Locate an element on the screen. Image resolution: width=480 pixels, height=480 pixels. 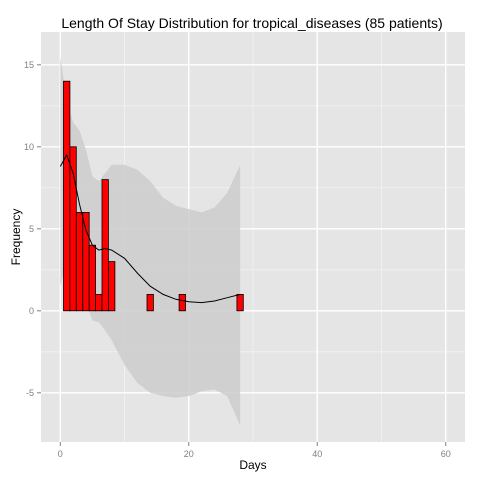
y-axis: -5 0 5 10 15 is located at coordinates (32, 229).